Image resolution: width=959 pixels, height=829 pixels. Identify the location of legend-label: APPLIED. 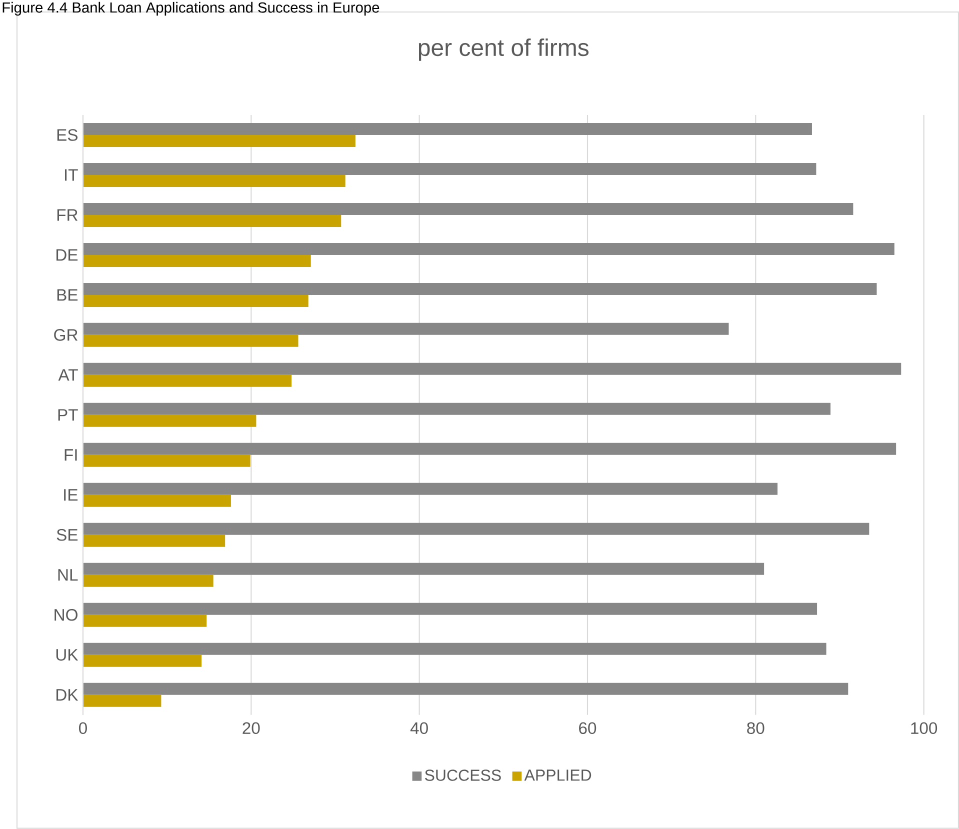
(558, 775).